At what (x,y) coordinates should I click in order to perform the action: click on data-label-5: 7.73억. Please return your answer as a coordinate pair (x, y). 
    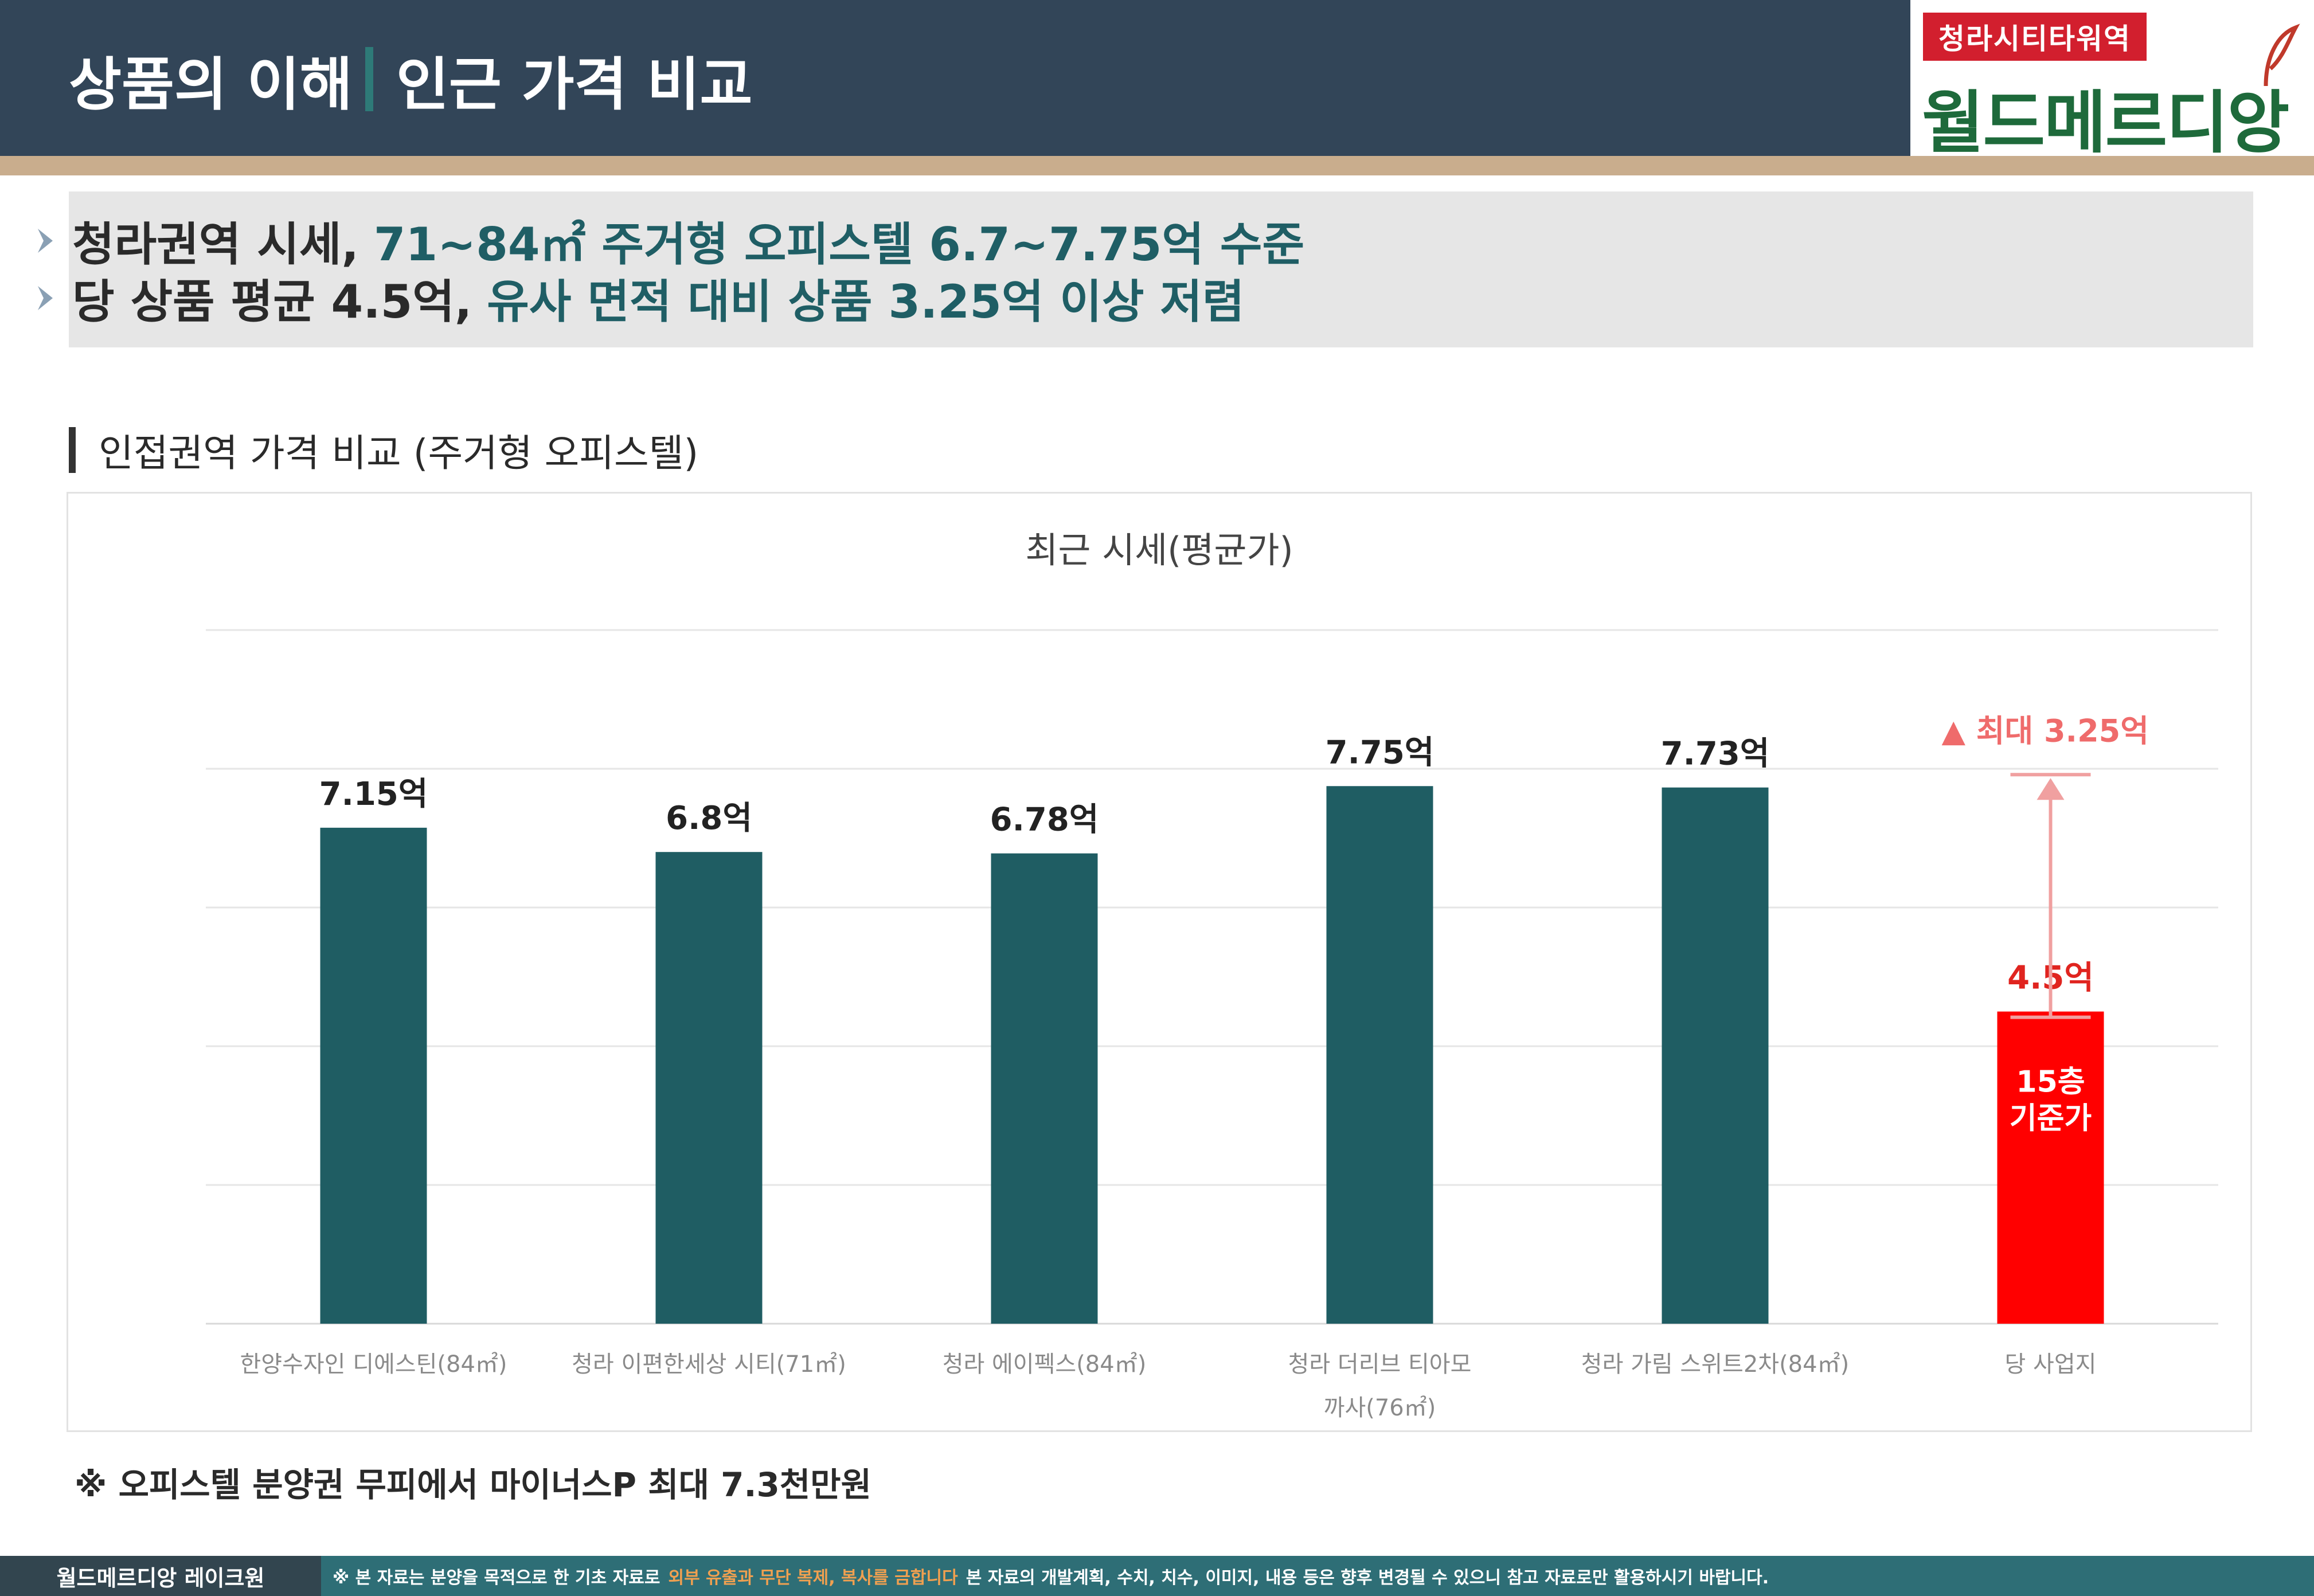
    Looking at the image, I should click on (1715, 754).